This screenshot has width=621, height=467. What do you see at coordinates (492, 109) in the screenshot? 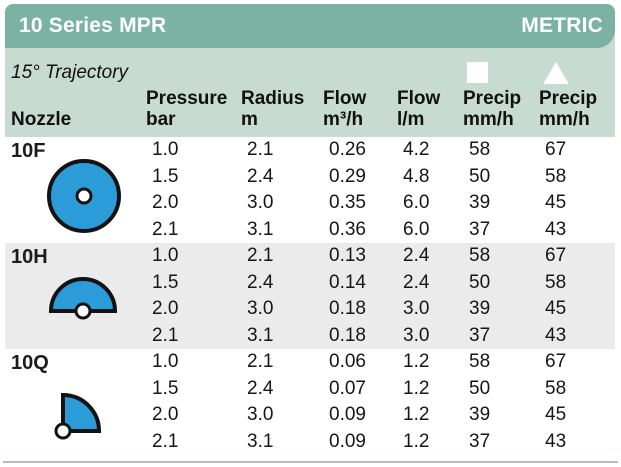
I see `column-header-precip-square: Precip mm/h` at bounding box center [492, 109].